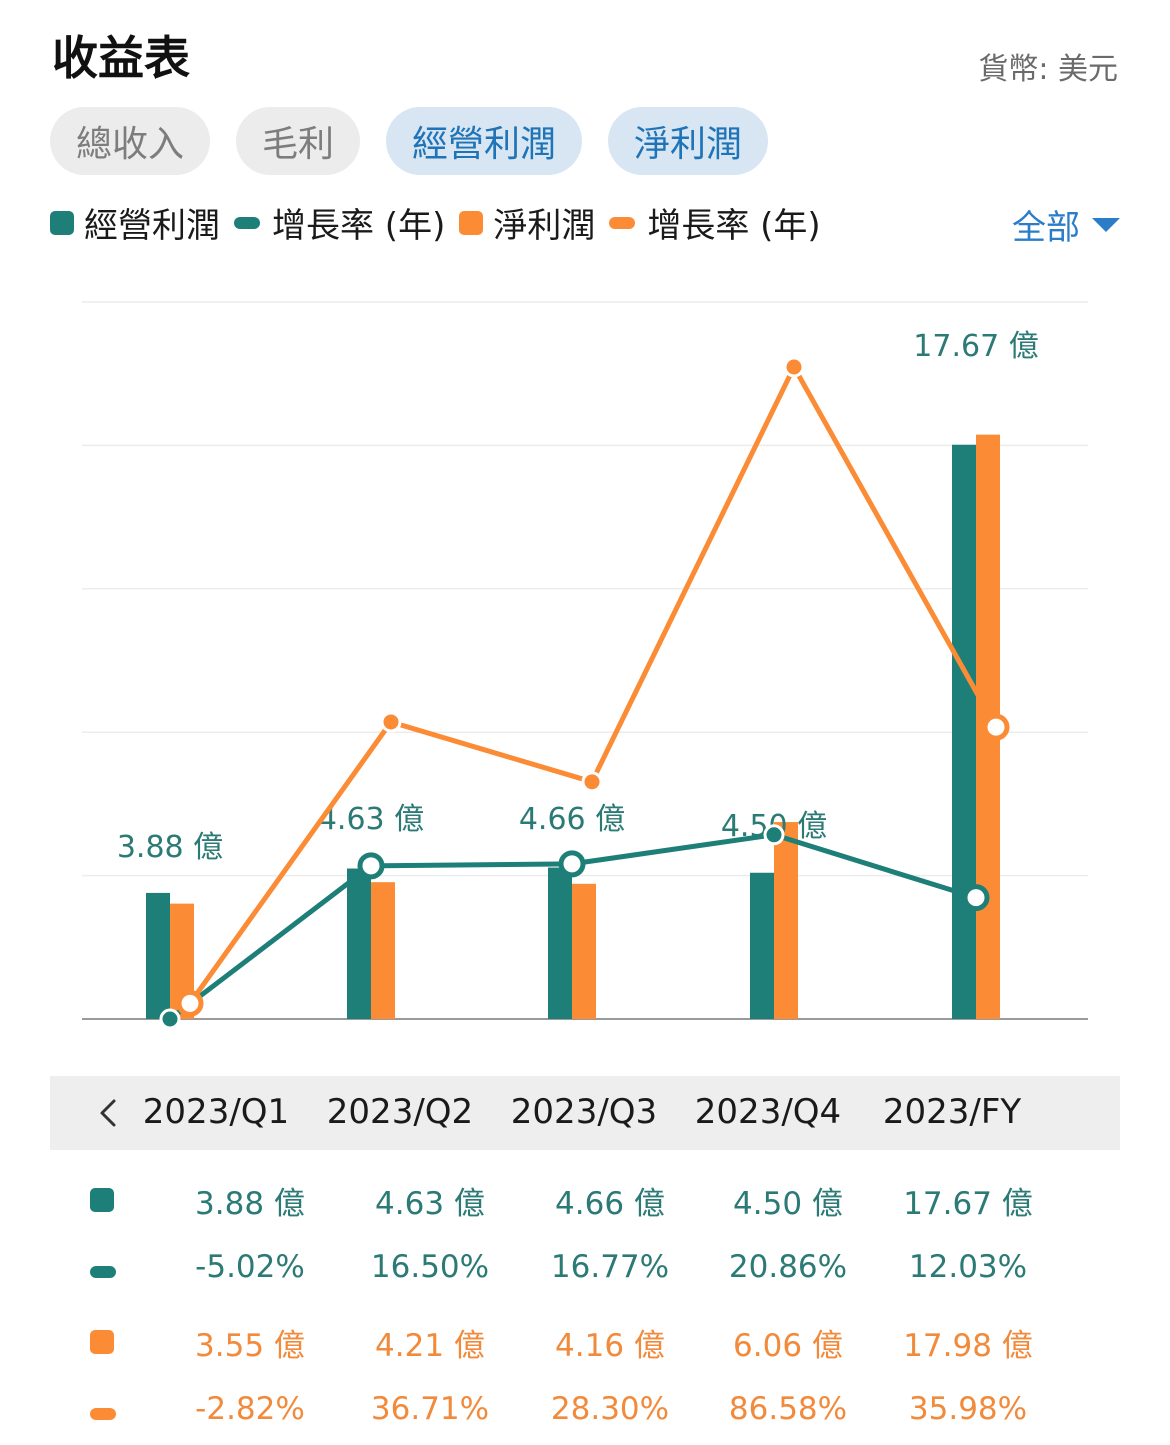  Describe the element at coordinates (250, 1346) in the screenshot. I see `table-cell: 3.55 億` at that location.